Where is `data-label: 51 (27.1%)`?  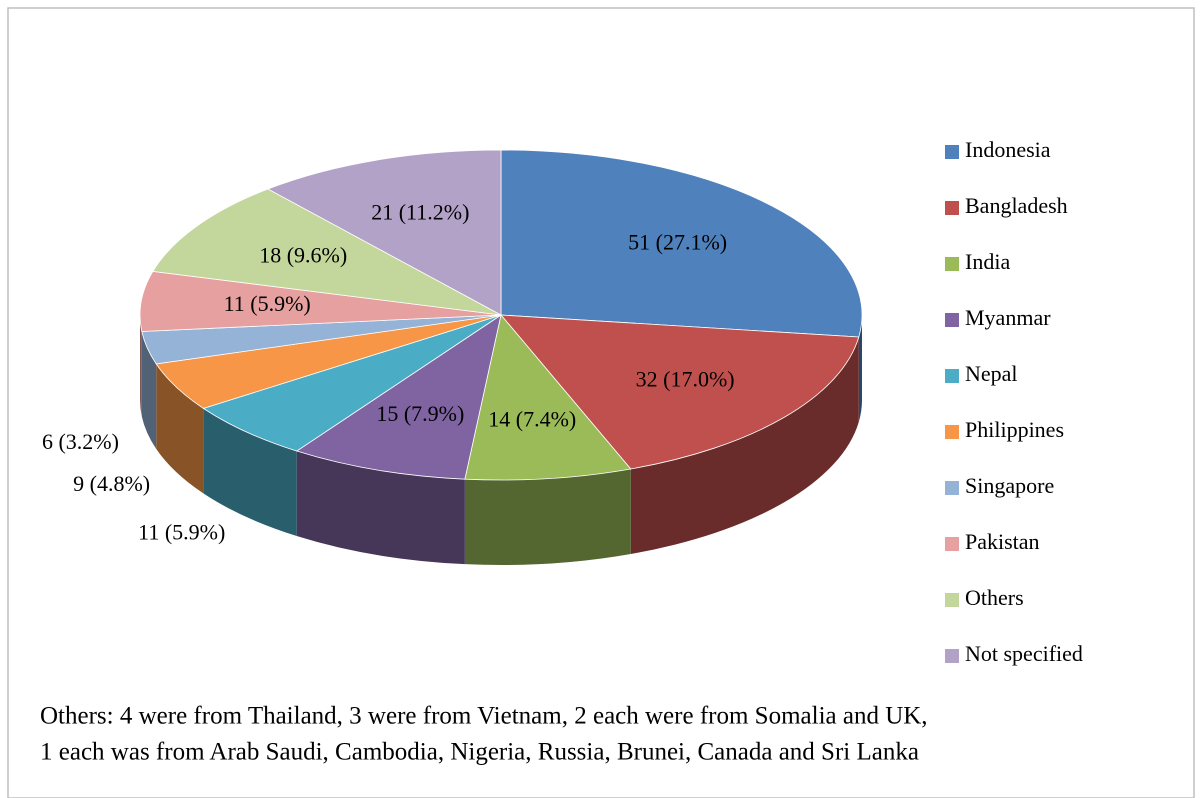
data-label: 51 (27.1%) is located at coordinates (677, 241).